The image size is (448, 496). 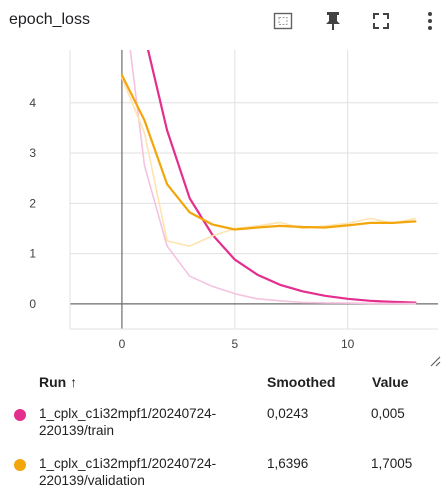 What do you see at coordinates (49, 19) in the screenshot?
I see `chart-title: epoch_loss` at bounding box center [49, 19].